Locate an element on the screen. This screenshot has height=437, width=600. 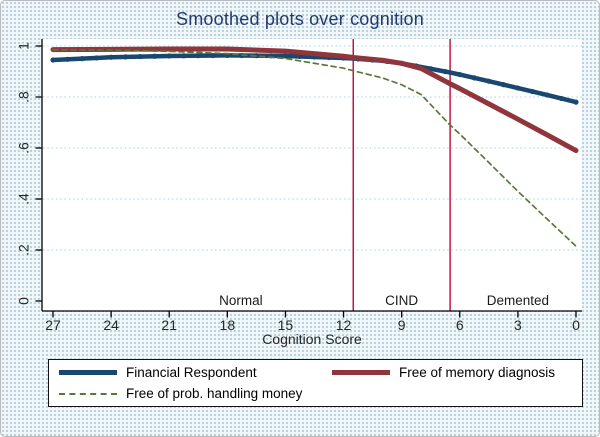
y-tick-label: .4 is located at coordinates (24, 199).